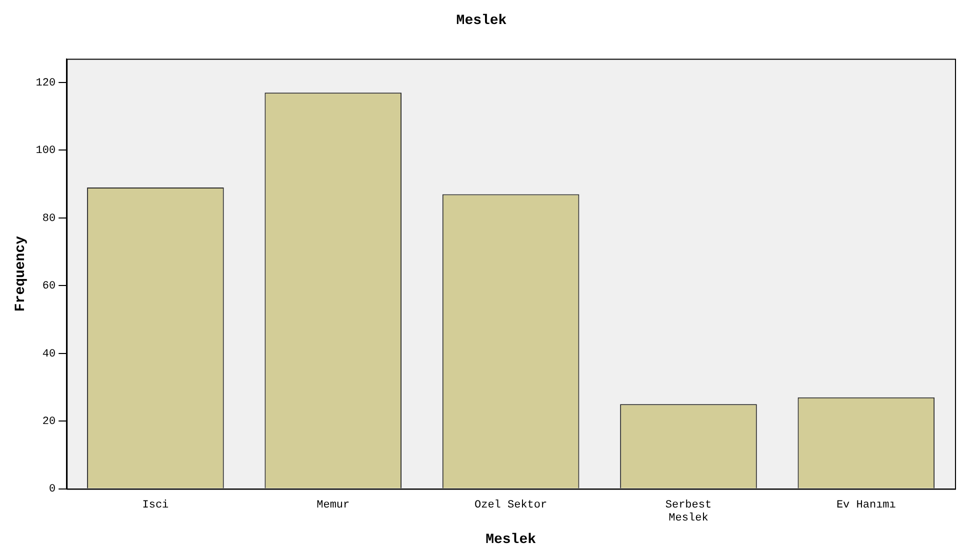  Describe the element at coordinates (52, 490) in the screenshot. I see `y-tick-label: 0` at that location.